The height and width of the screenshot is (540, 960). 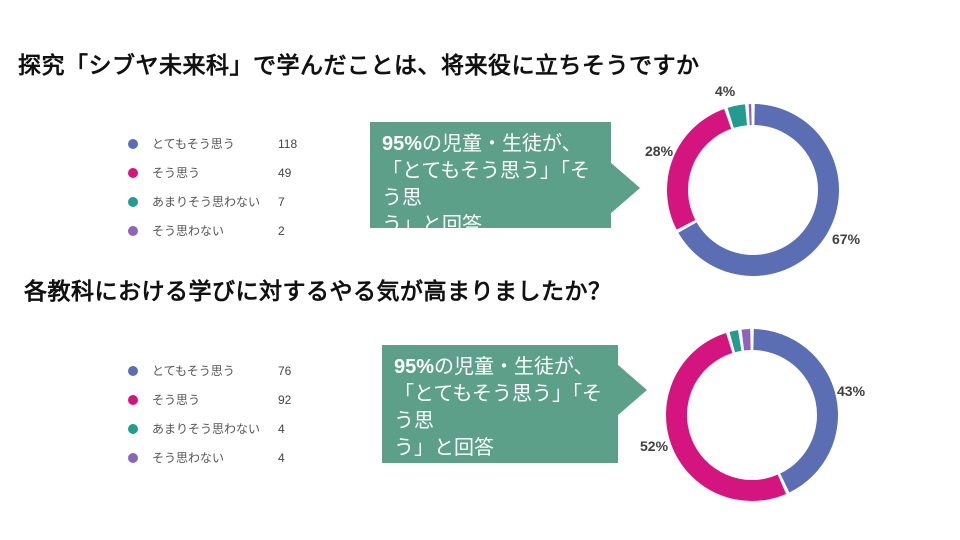 What do you see at coordinates (654, 446) in the screenshot?
I see `pct-label: 52%` at bounding box center [654, 446].